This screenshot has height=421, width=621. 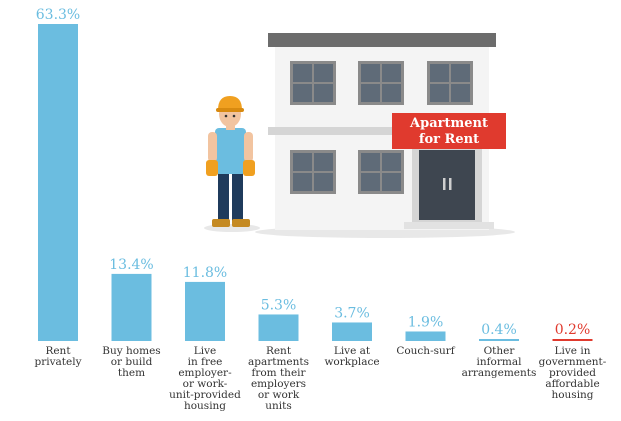 What do you see at coordinates (573, 330) in the screenshot?
I see `value-label-8: 0.2%` at bounding box center [573, 330].